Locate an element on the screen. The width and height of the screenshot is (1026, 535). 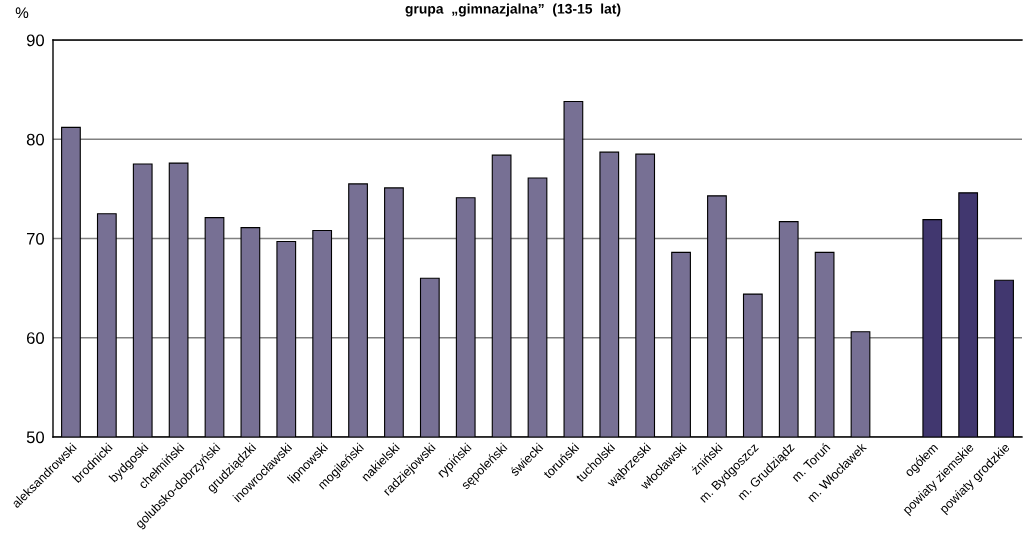
y-tick-label: 90 is located at coordinates (35, 40).